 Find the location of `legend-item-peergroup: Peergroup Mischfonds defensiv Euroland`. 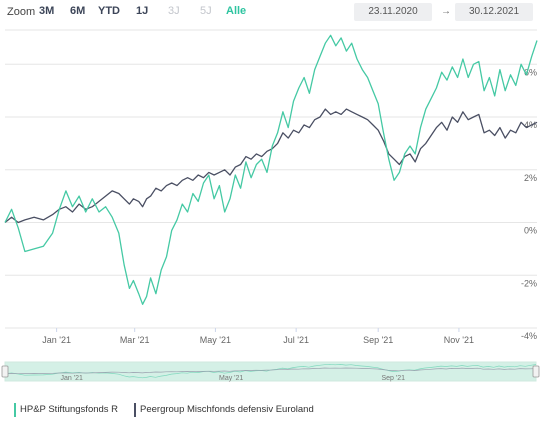

legend-item-peergroup: Peergroup Mischfonds defensiv Euroland is located at coordinates (224, 410).